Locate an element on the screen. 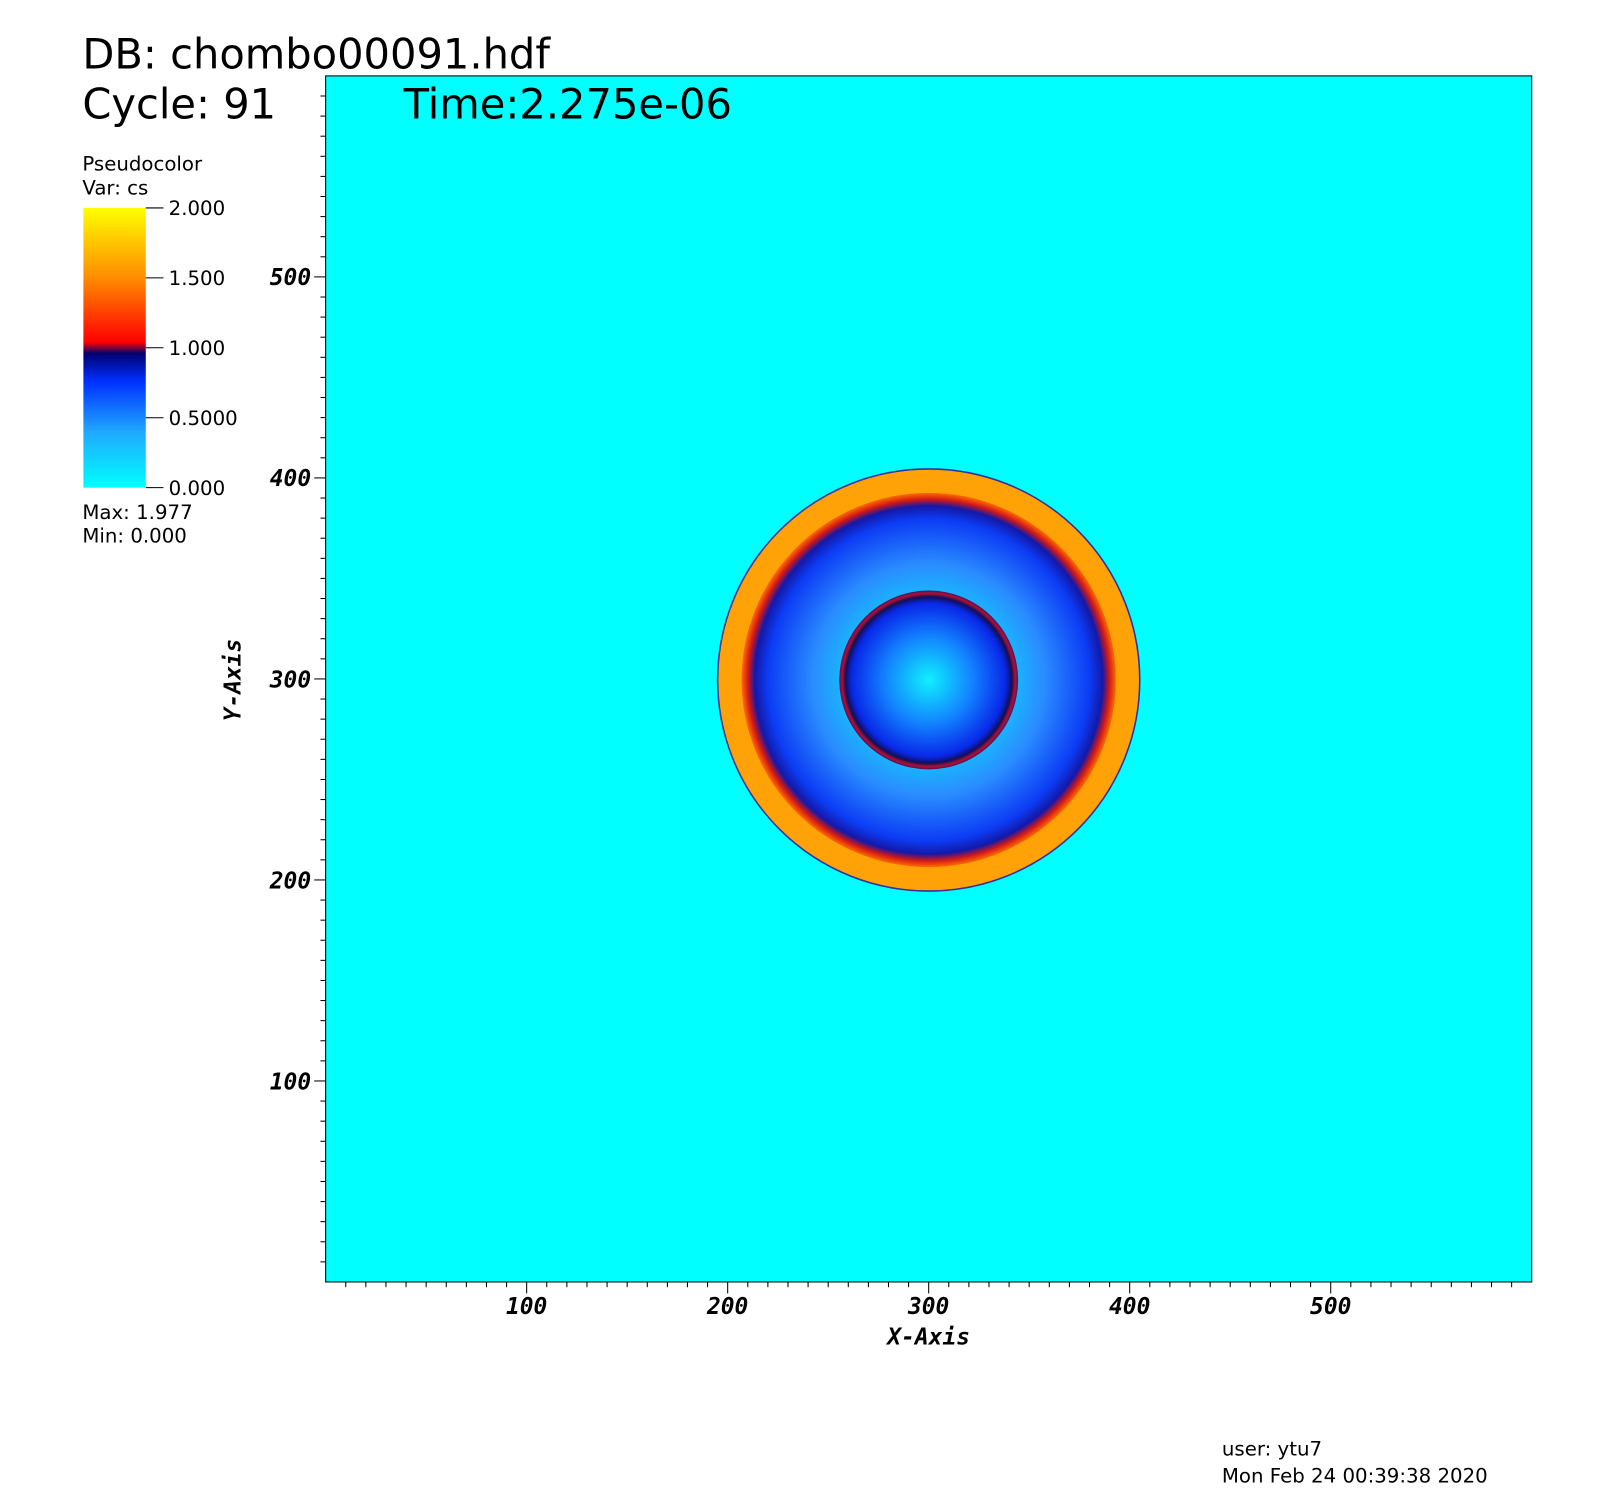 The height and width of the screenshot is (1492, 1612). legend-var: Var: cs is located at coordinates (115, 187).